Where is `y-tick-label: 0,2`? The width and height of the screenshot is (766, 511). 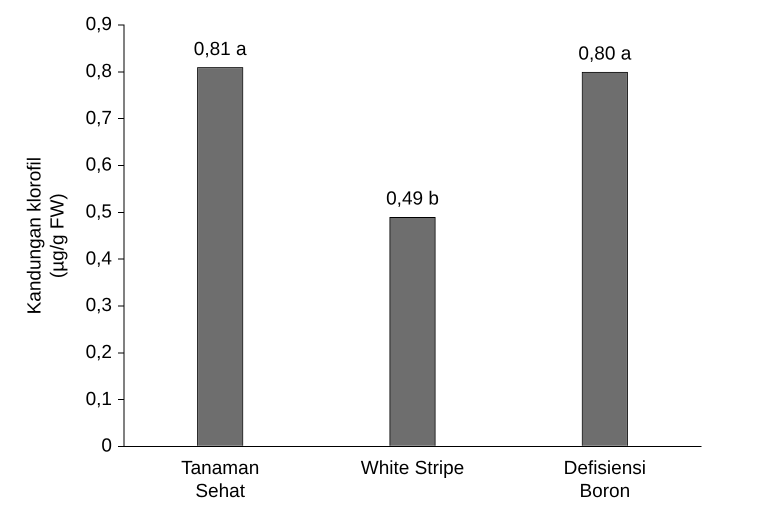 y-tick-label: 0,2 is located at coordinates (99, 352).